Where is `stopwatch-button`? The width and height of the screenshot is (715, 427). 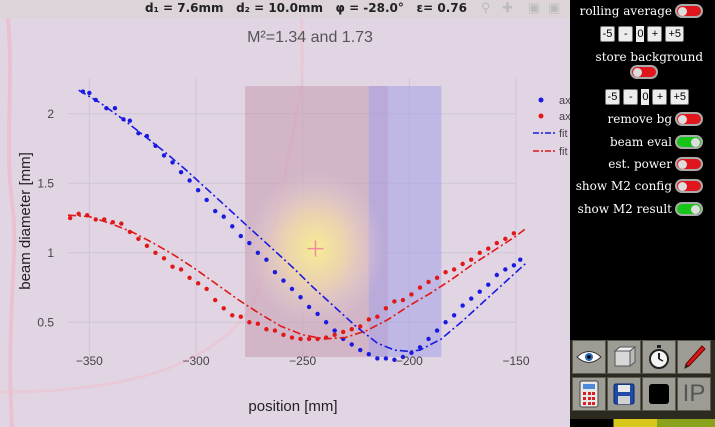
stopwatch-button is located at coordinates (659, 357).